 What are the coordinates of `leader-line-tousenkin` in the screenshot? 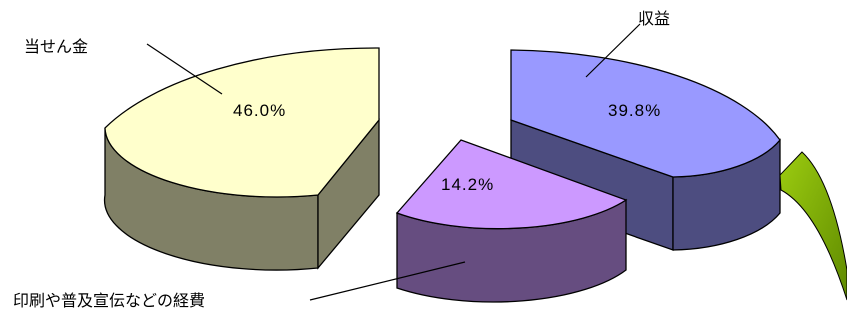 It's located at (184, 69).